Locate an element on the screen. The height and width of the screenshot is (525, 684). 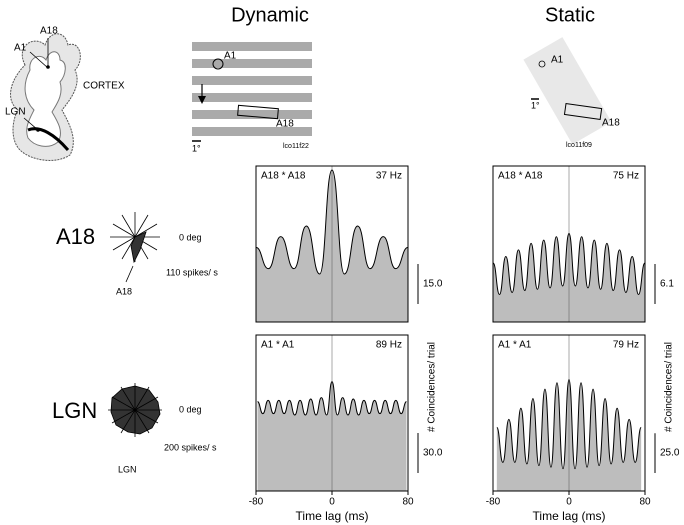
static-stimulus is located at coordinates (567, 91).